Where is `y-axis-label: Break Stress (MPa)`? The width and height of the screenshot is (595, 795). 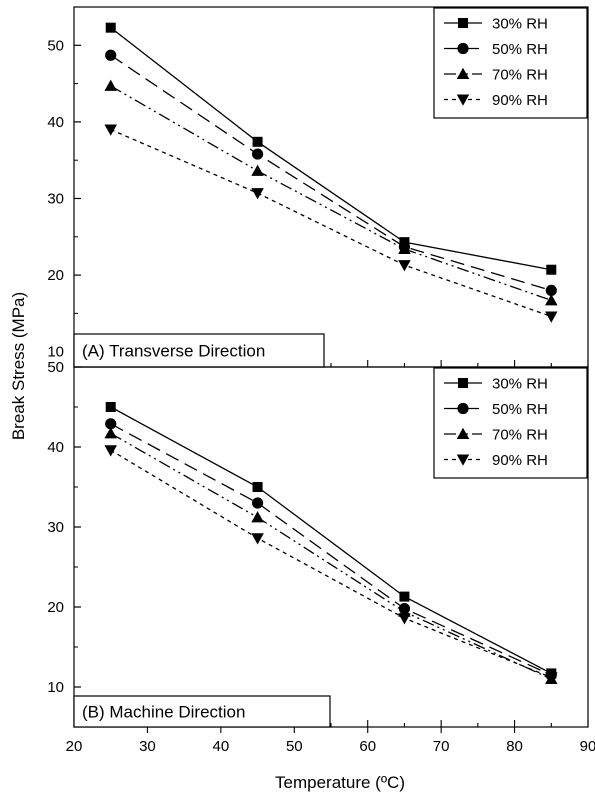 y-axis-label: Break Stress (MPa) is located at coordinates (18, 366).